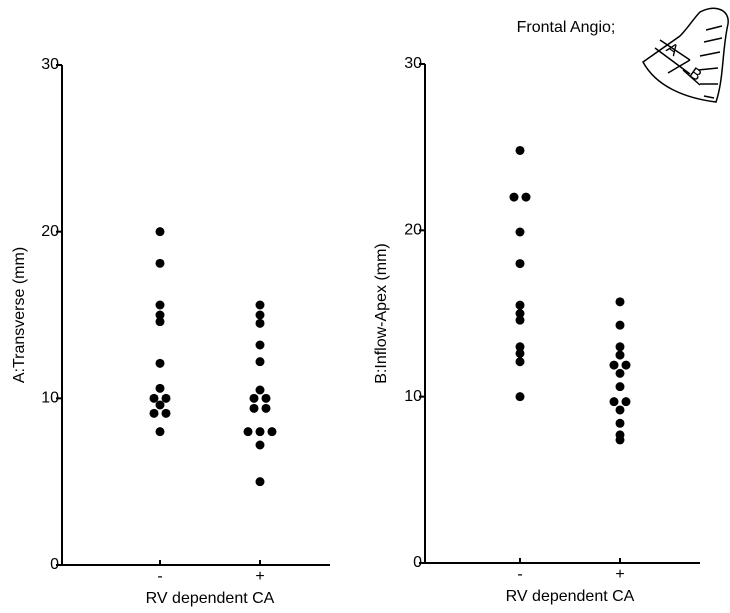 The image size is (730, 613). I want to click on y-axis-label: A:Transverse (mm), so click(19, 315).